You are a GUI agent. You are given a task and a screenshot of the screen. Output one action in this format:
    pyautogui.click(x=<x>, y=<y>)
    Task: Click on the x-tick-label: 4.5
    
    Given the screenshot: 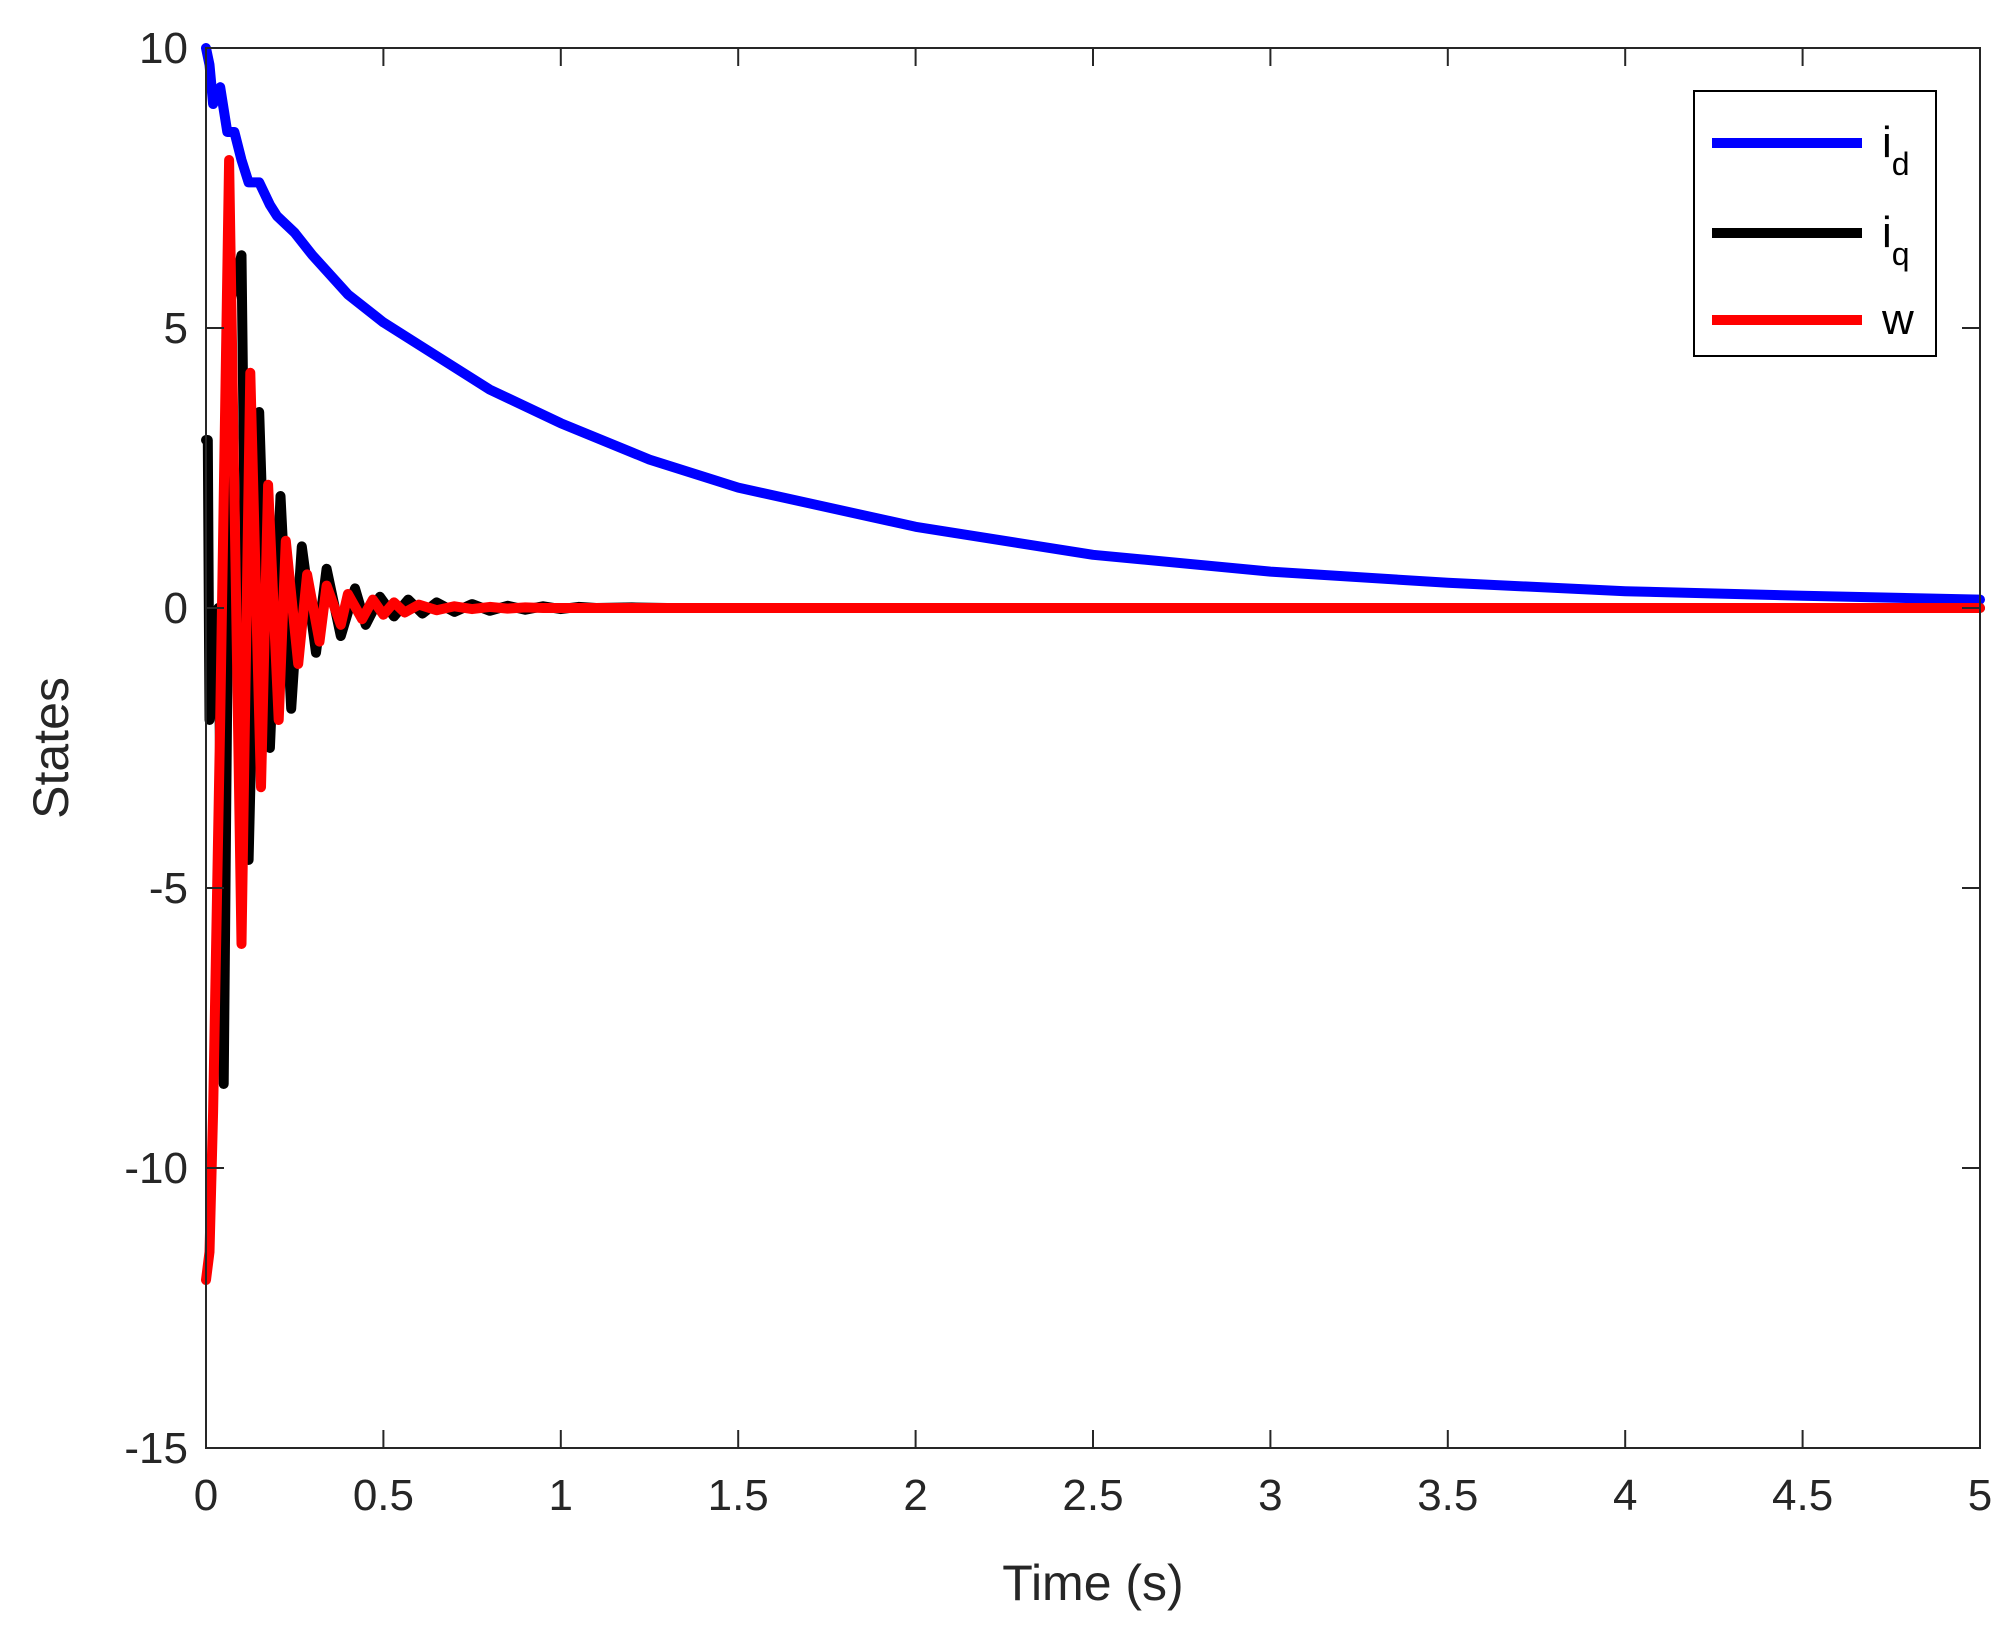 What is the action you would take?
    pyautogui.click(x=1802, y=1495)
    